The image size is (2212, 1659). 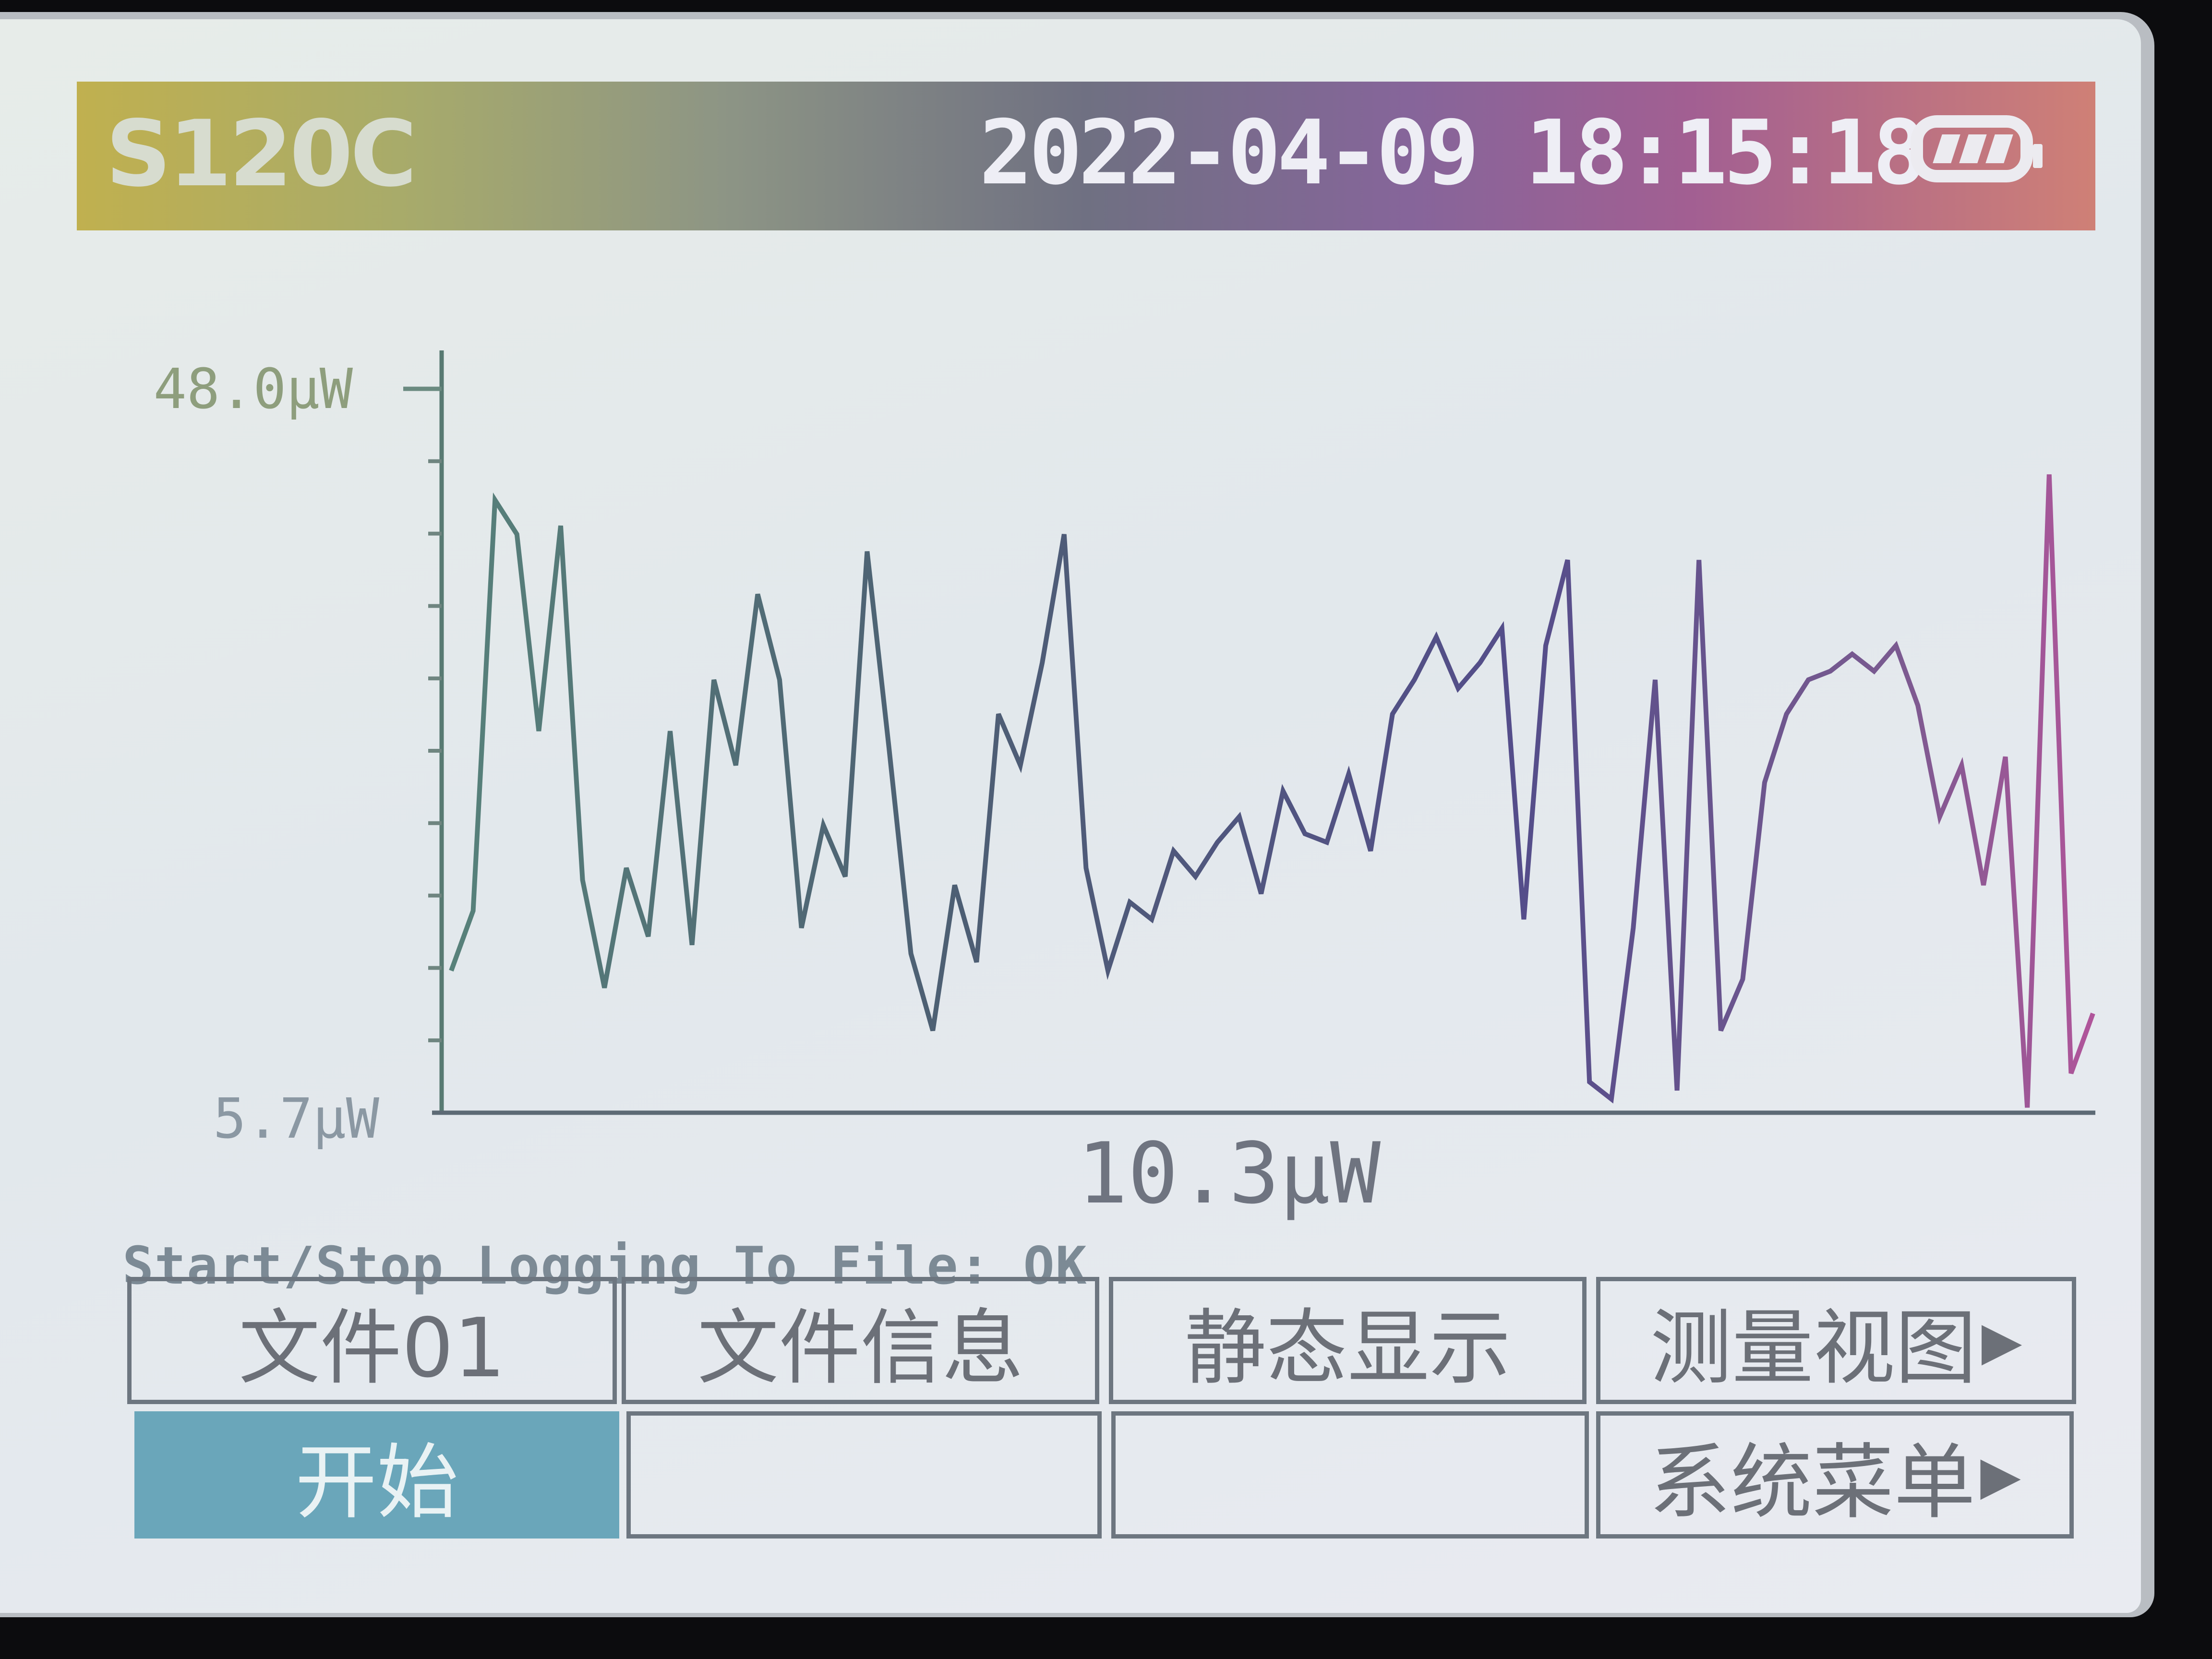 I want to click on softkey-file-info: 文件信息, so click(x=860, y=1340).